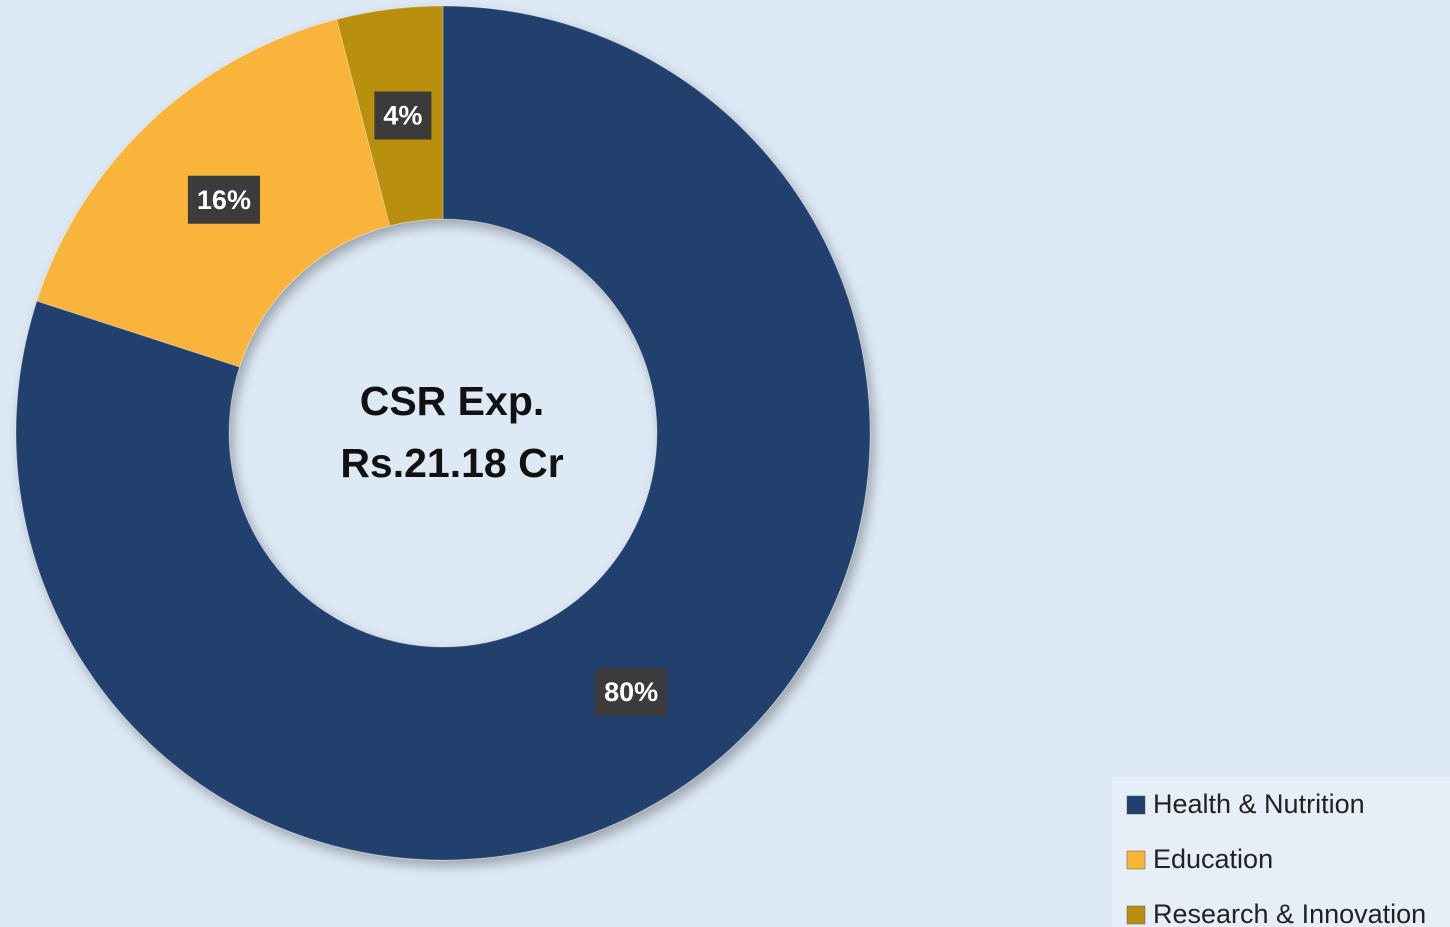 The height and width of the screenshot is (927, 1450). What do you see at coordinates (451, 463) in the screenshot?
I see `center-label: Rs.21.18 Cr` at bounding box center [451, 463].